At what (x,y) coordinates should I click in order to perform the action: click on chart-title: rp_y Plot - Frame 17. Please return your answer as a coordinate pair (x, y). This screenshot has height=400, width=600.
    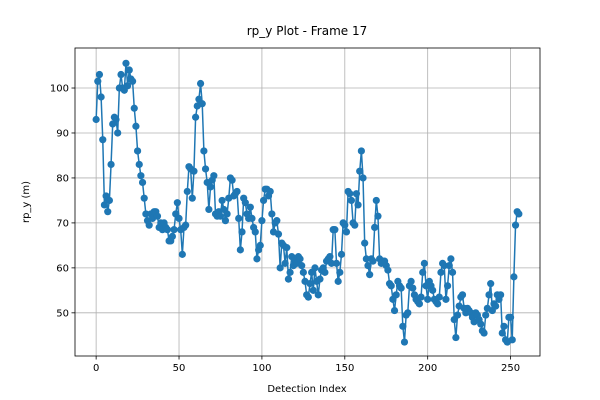
    Looking at the image, I should click on (307, 31).